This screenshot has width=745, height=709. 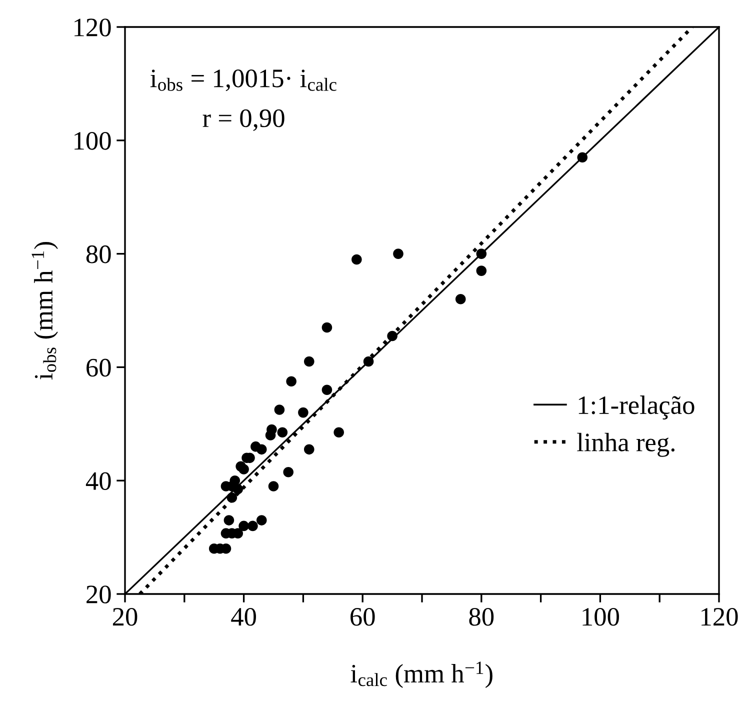 I want to click on x-tick-label: 40, so click(x=243, y=617).